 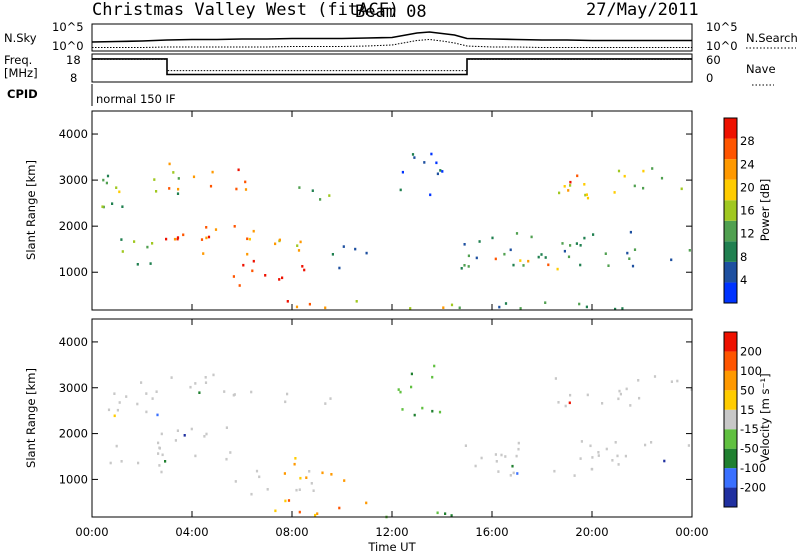 What do you see at coordinates (391, 37) in the screenshot?
I see `sky-noise-line` at bounding box center [391, 37].